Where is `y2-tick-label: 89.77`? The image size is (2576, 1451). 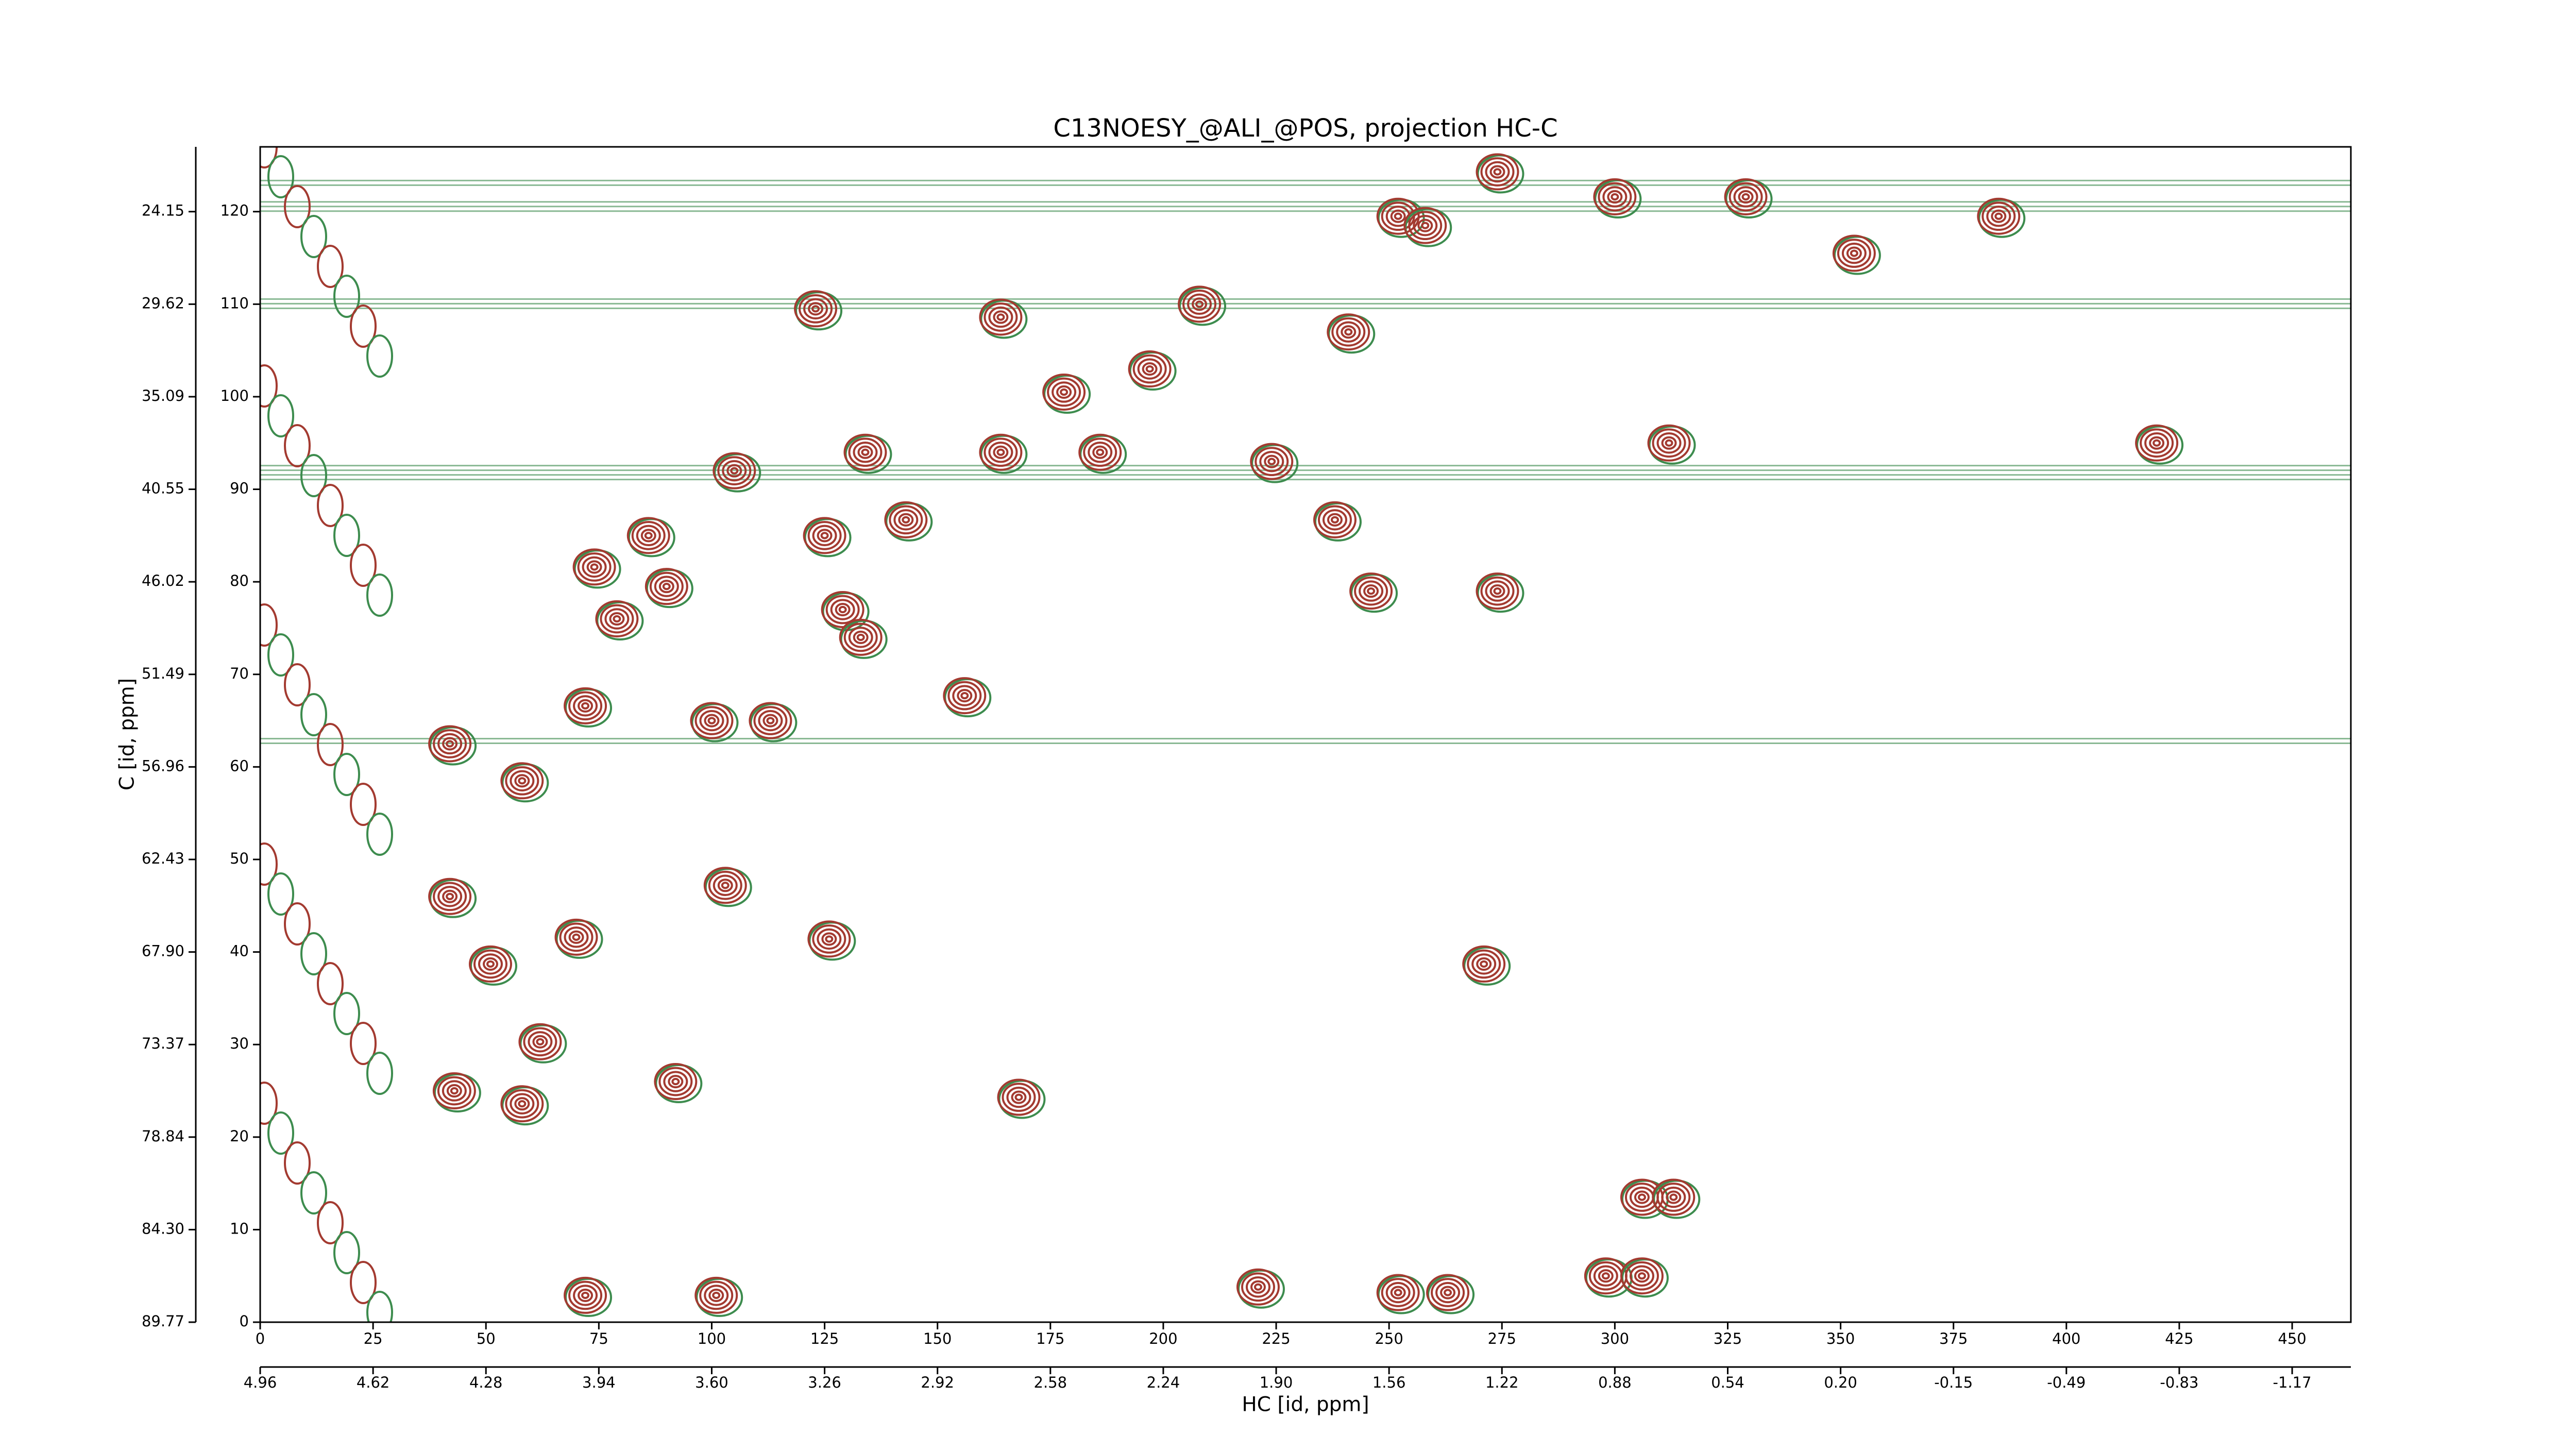
y2-tick-label: 89.77 is located at coordinates (163, 1321).